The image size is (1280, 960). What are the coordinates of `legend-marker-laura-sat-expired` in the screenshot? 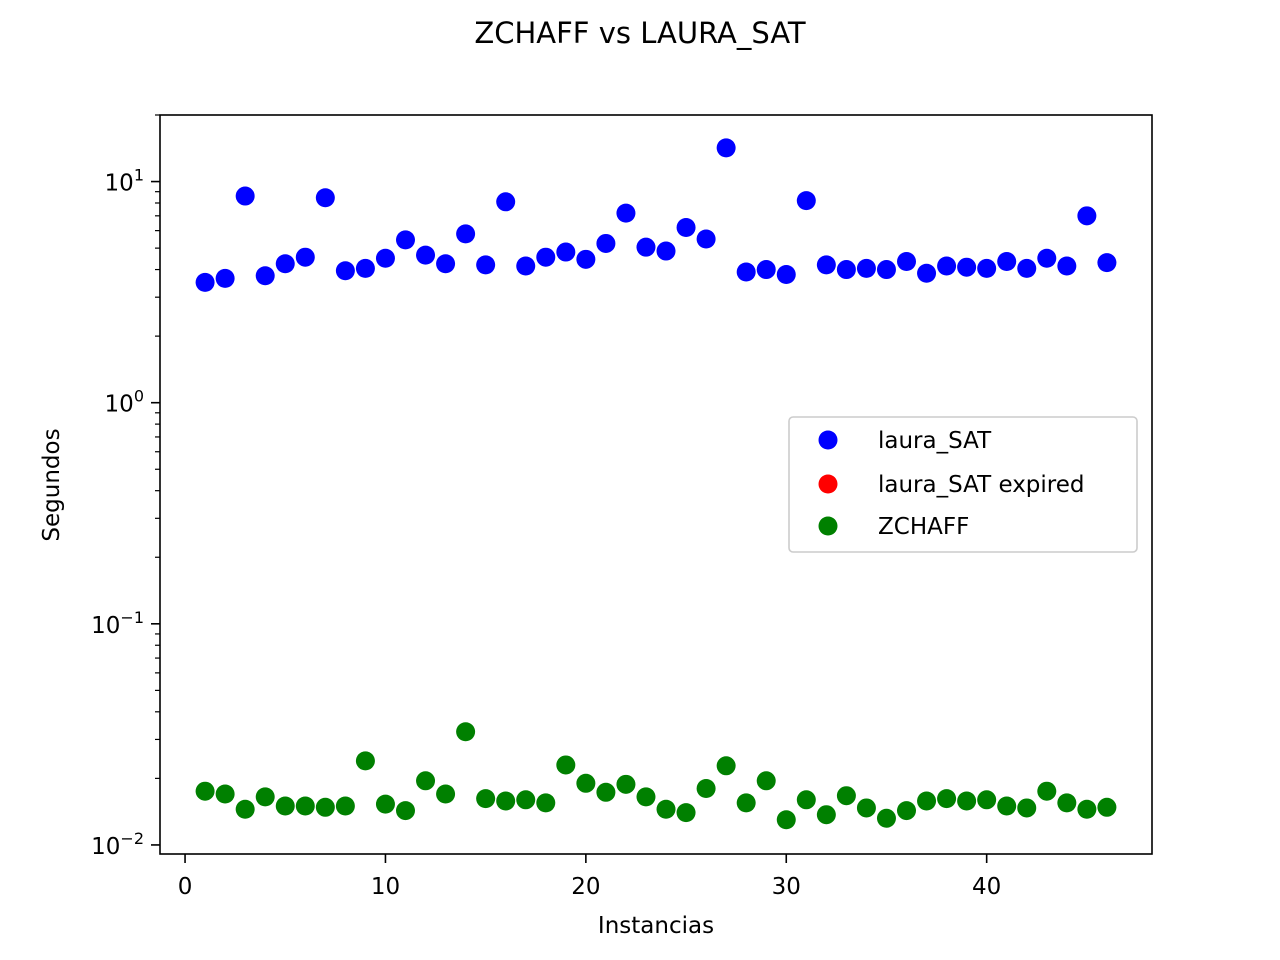 It's located at (828, 484).